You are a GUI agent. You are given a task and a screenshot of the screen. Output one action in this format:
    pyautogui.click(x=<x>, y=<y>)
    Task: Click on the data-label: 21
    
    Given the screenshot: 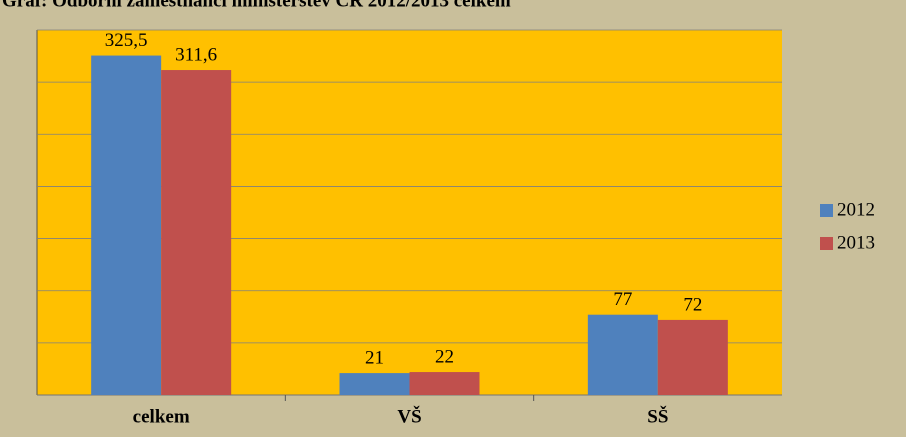 What is the action you would take?
    pyautogui.click(x=374, y=357)
    